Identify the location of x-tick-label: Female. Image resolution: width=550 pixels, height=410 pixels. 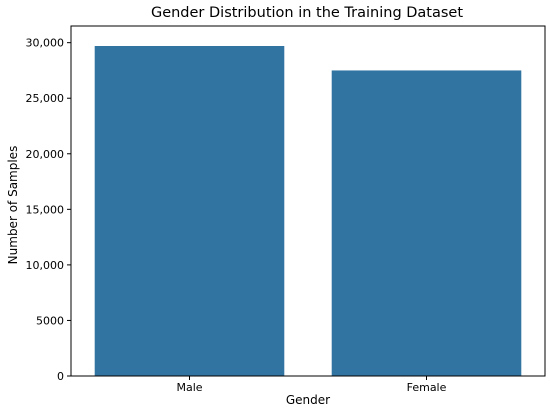
(427, 387).